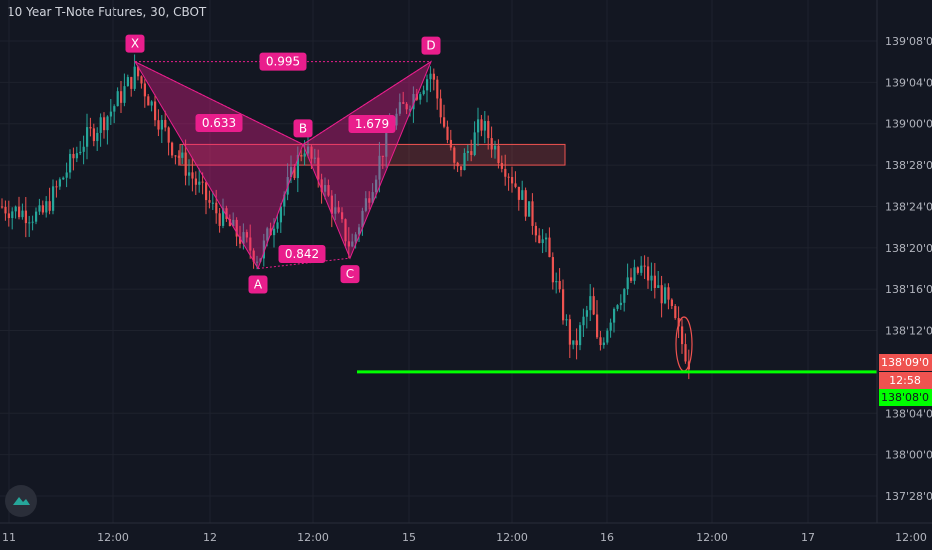  What do you see at coordinates (908, 331) in the screenshot?
I see `price-tick-label: 138'12'0` at bounding box center [908, 331].